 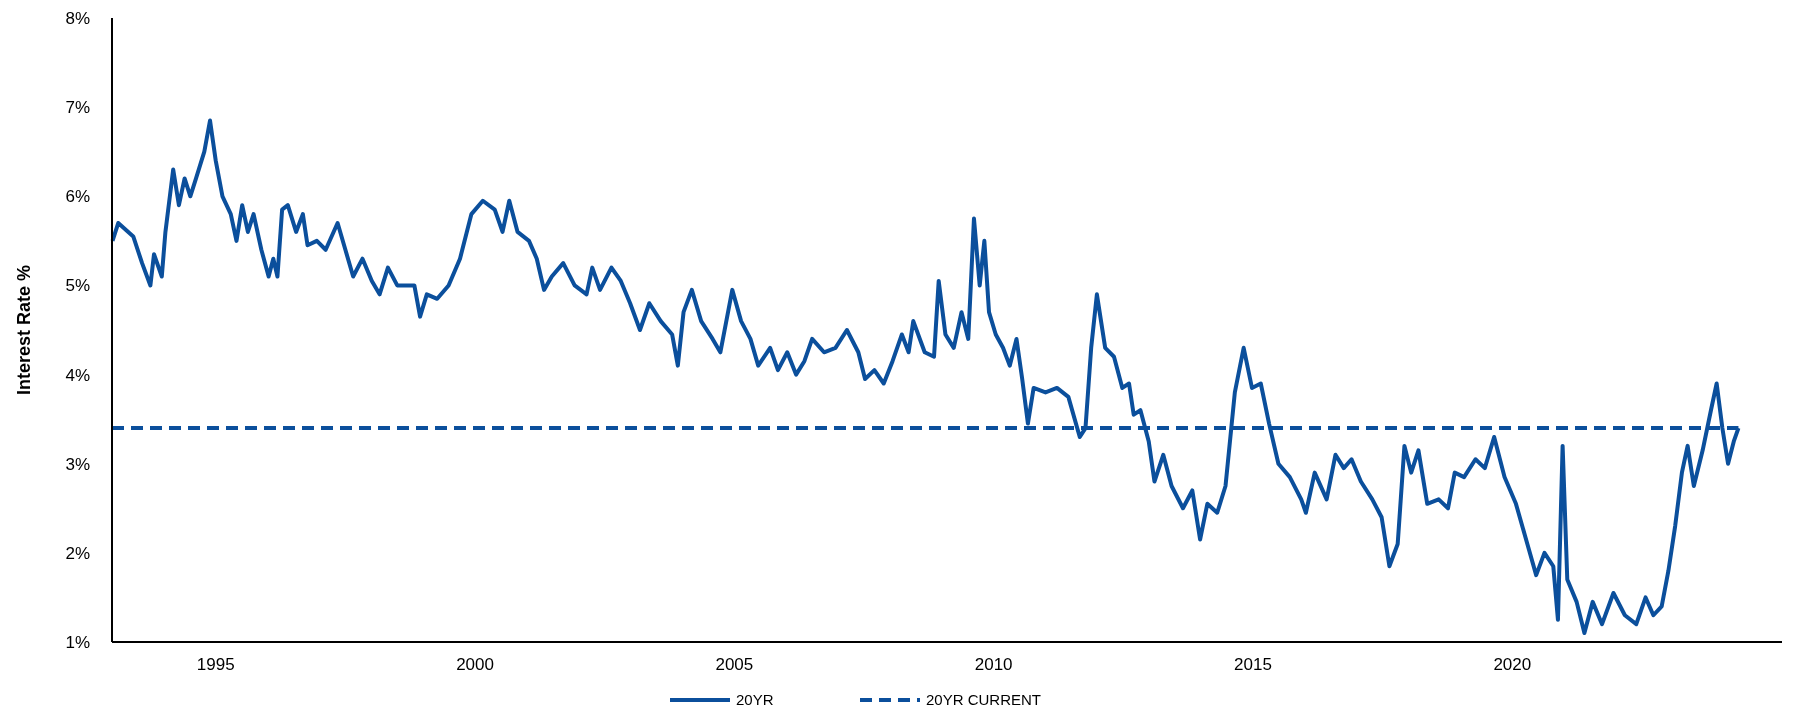 I want to click on legend-label: 20YR CURRENT, so click(x=984, y=700).